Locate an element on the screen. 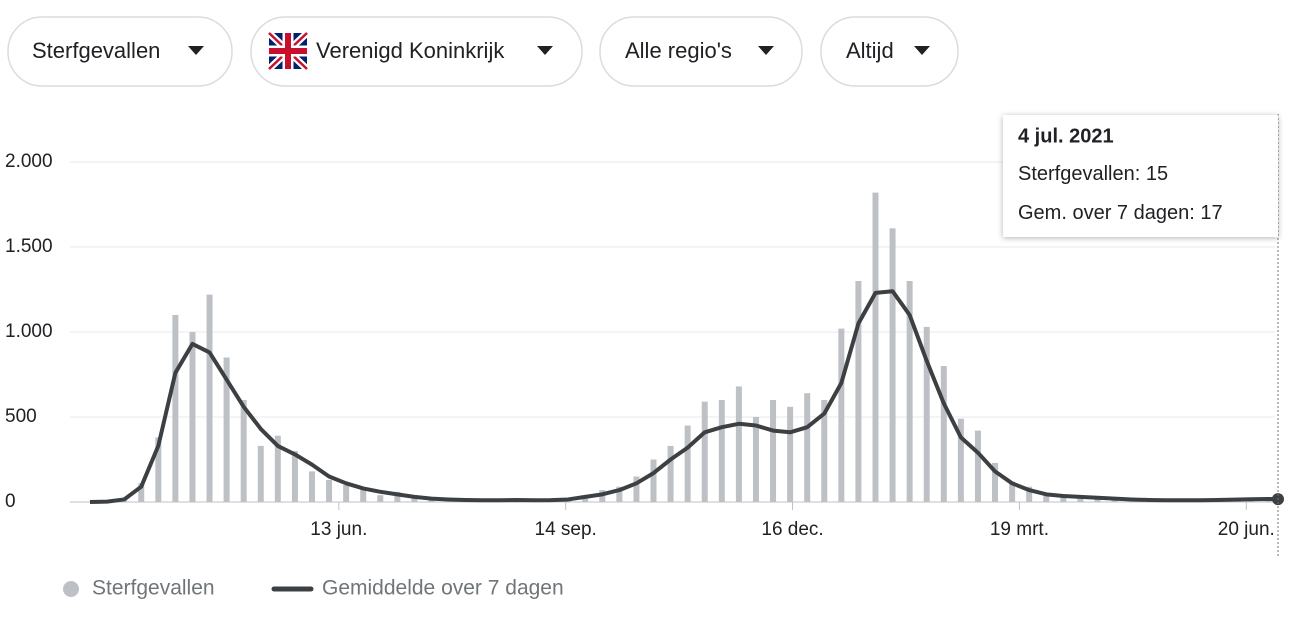 The height and width of the screenshot is (619, 1304). tooltip-value: 15 is located at coordinates (1157, 174).